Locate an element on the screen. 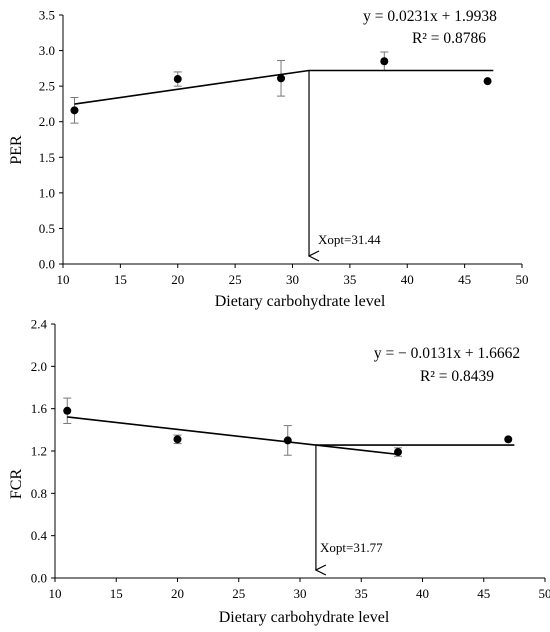 The image size is (550, 632). fcr-y-tick-label: 1.2 is located at coordinates (39, 451).